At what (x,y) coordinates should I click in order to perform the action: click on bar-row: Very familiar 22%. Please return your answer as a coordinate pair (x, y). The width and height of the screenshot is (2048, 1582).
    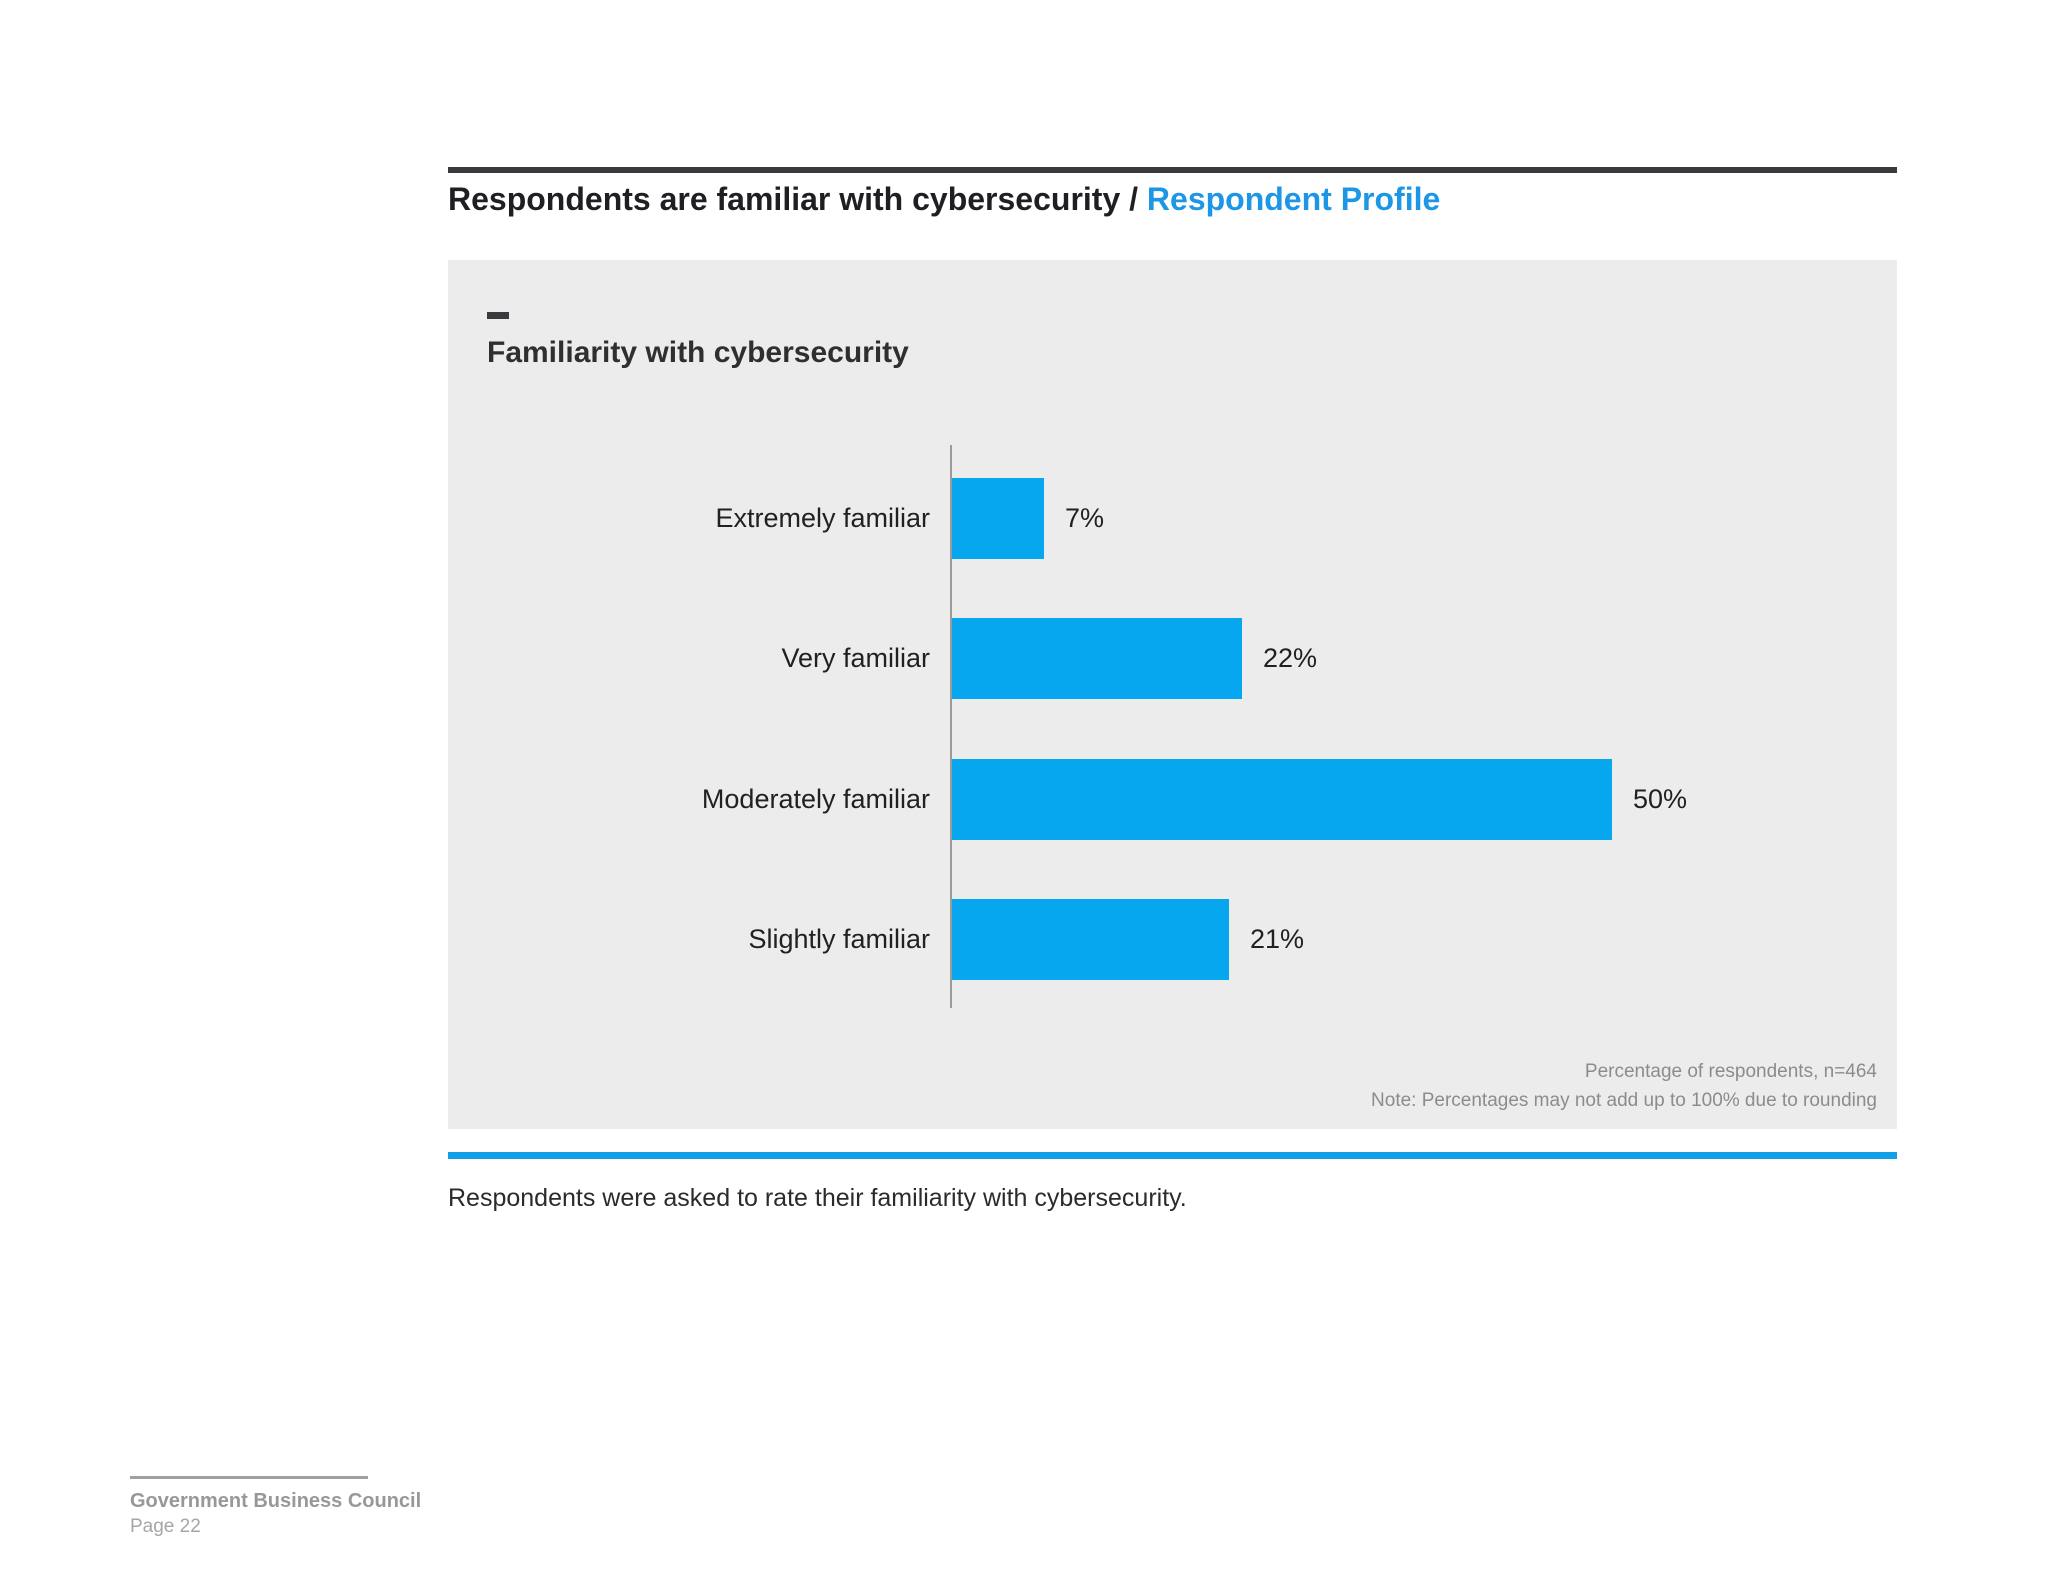
    Looking at the image, I should click on (1172, 658).